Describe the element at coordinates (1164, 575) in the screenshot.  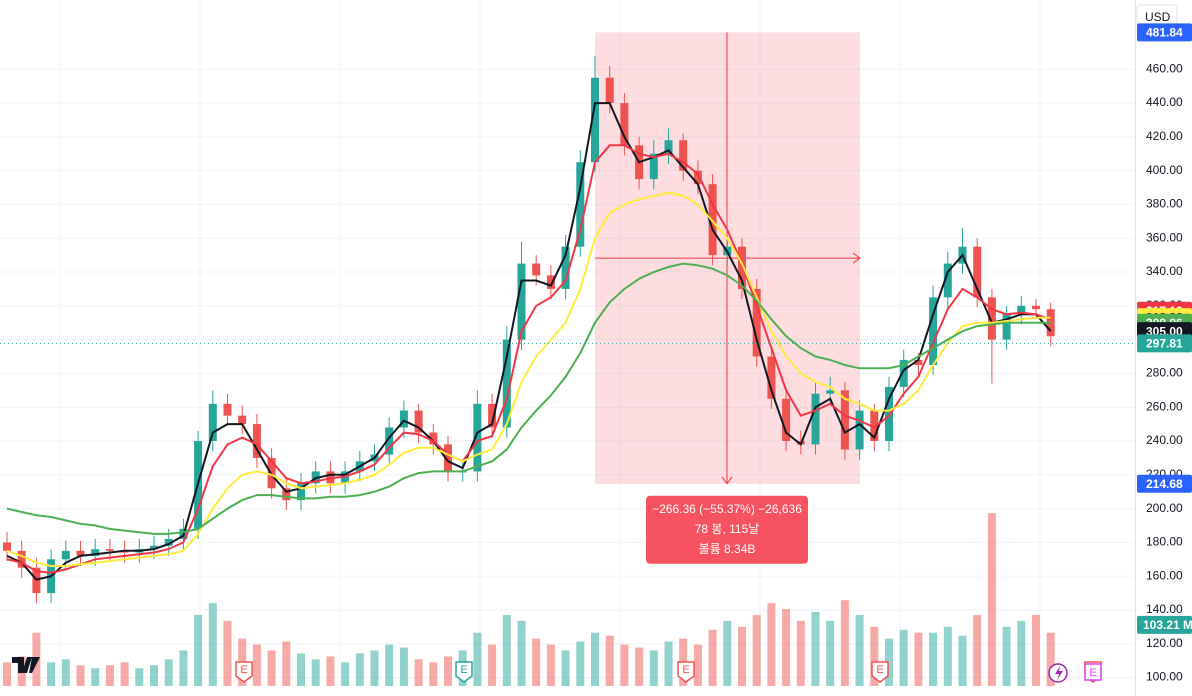
I see `y-tick-label: 160.00` at that location.